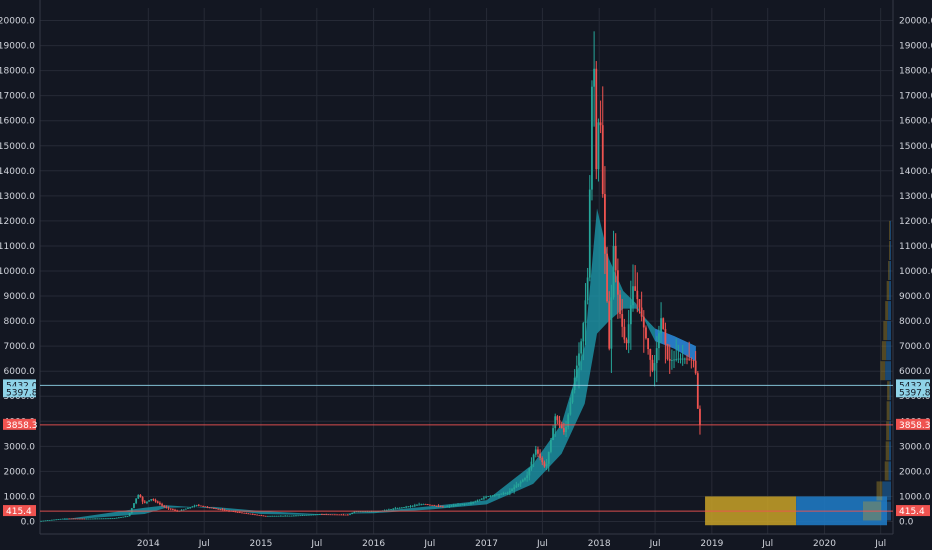  What do you see at coordinates (486, 544) in the screenshot?
I see `x-tick-label: 2017` at bounding box center [486, 544].